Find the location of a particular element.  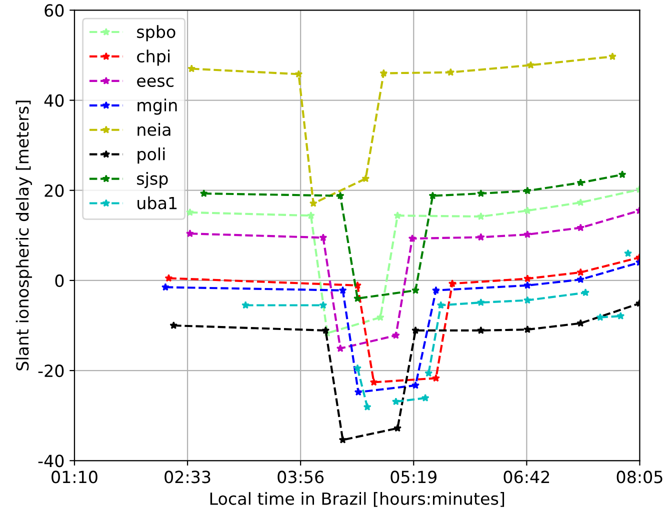

y-tick-label: -40 is located at coordinates (51, 461).